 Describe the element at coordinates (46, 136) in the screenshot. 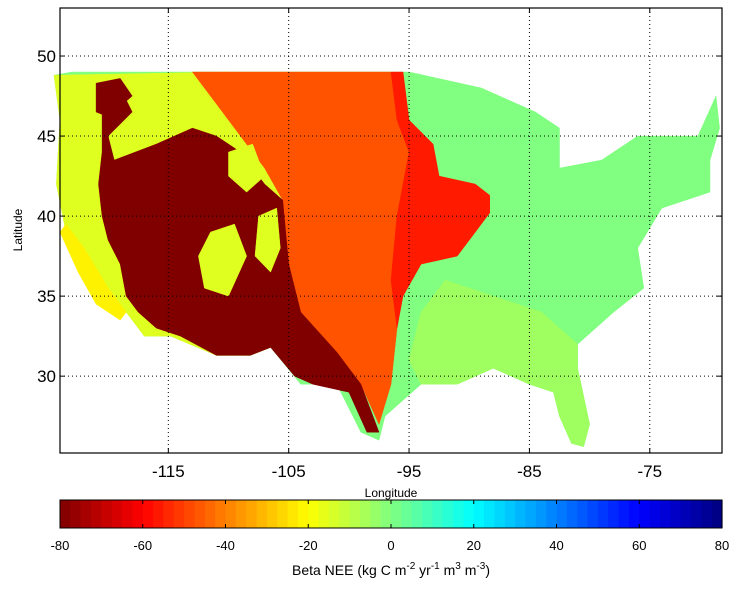

I see `y-tick-label: 45` at that location.